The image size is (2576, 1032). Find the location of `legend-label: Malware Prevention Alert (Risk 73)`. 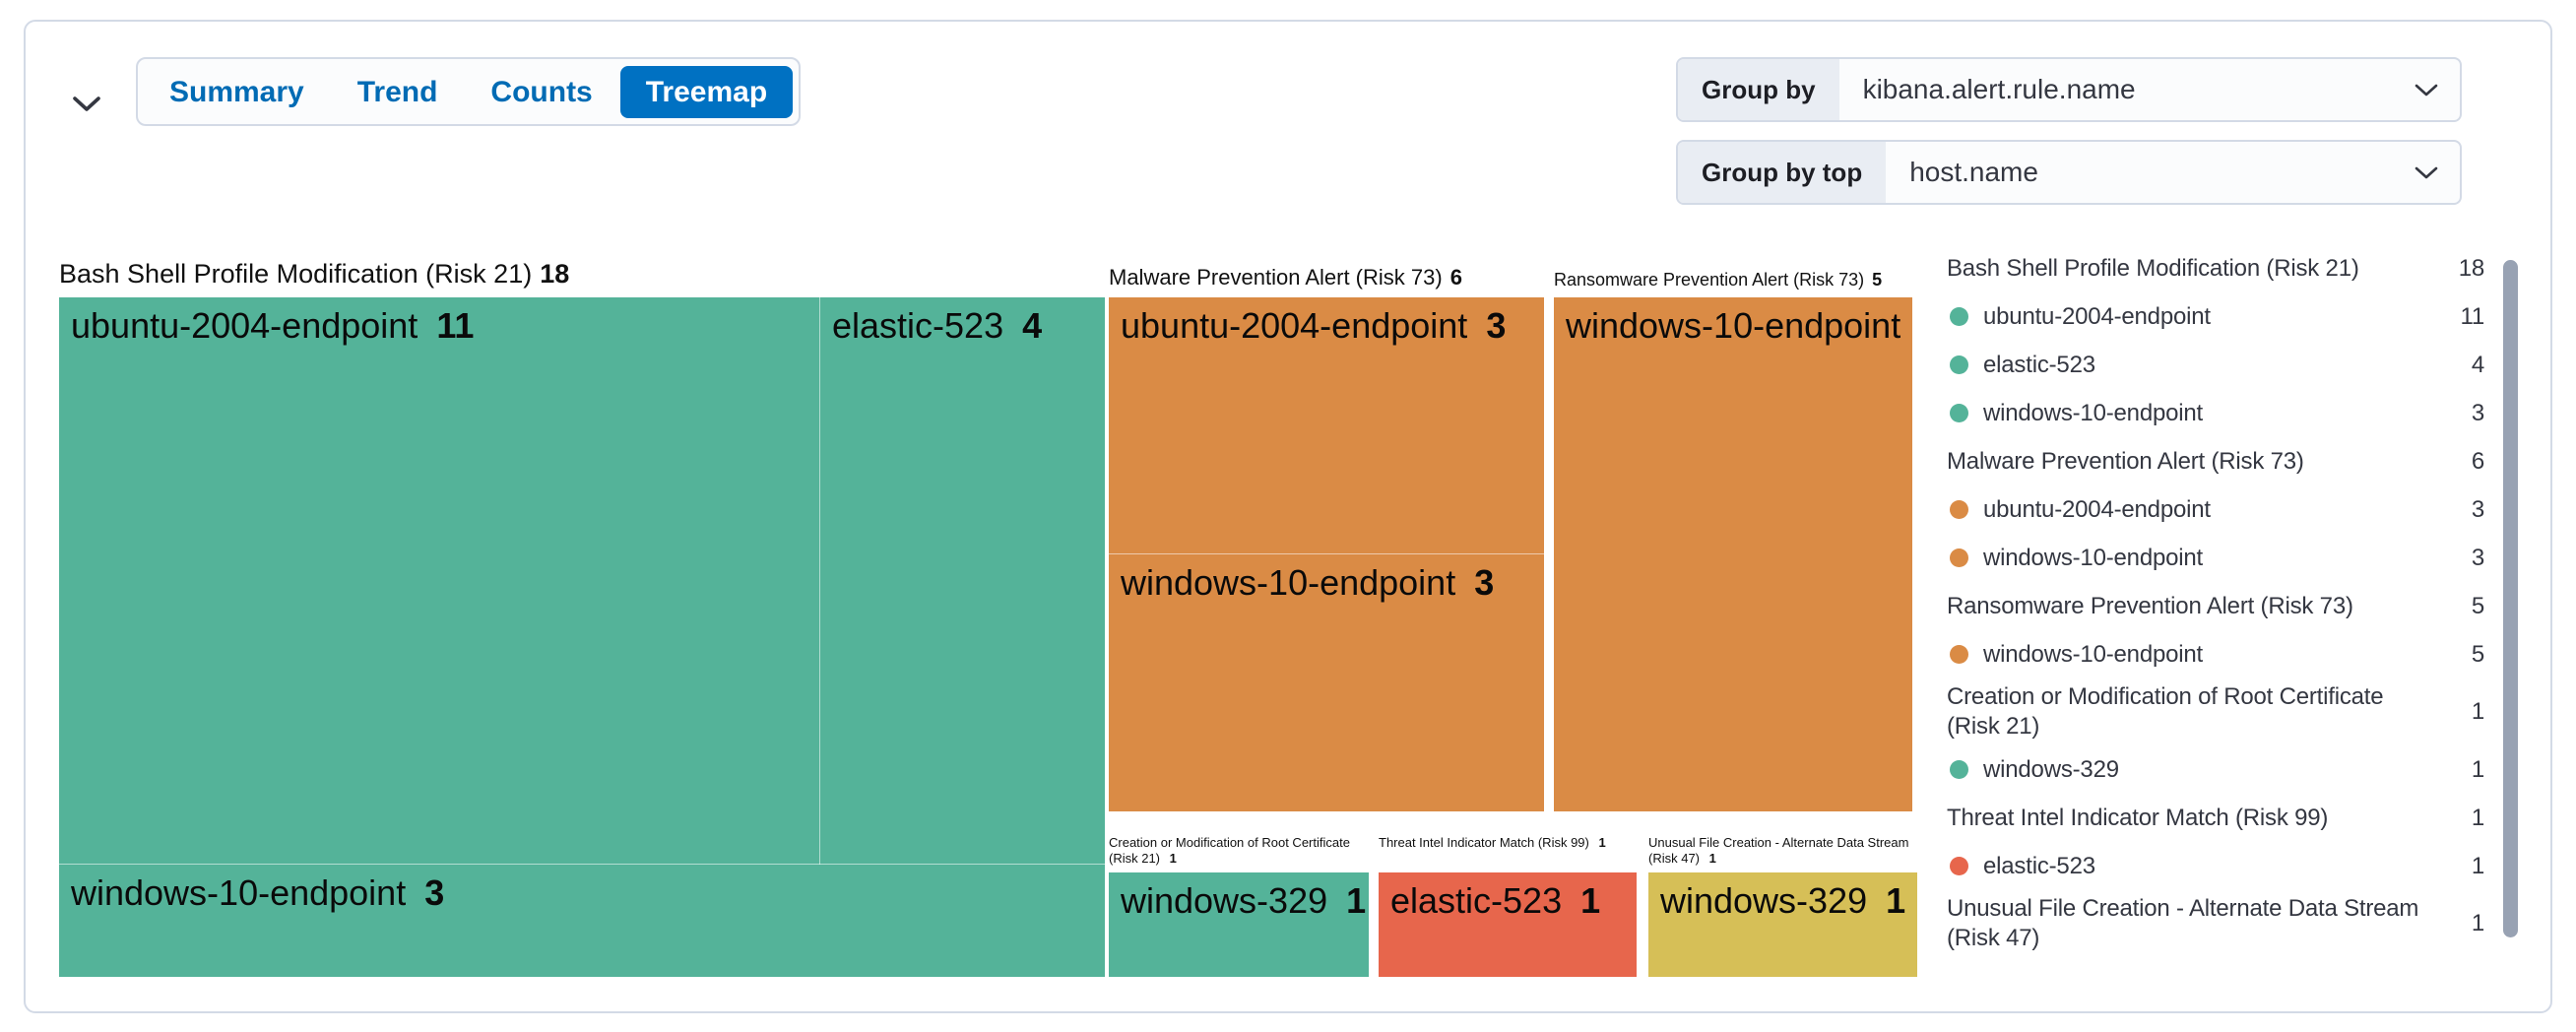

legend-label: Malware Prevention Alert (Risk 73) is located at coordinates (2125, 461).